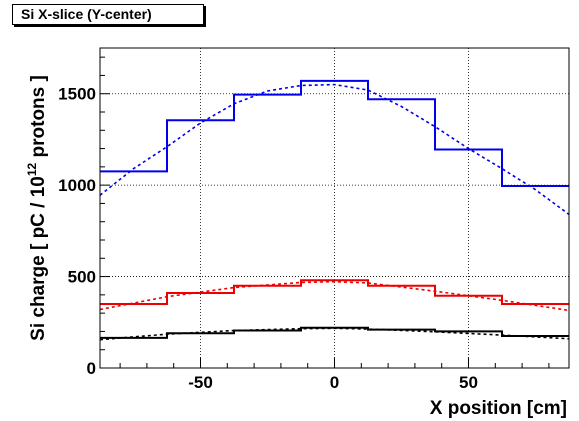  Describe the element at coordinates (334, 292) in the screenshot. I see `series-1-histogram` at that location.